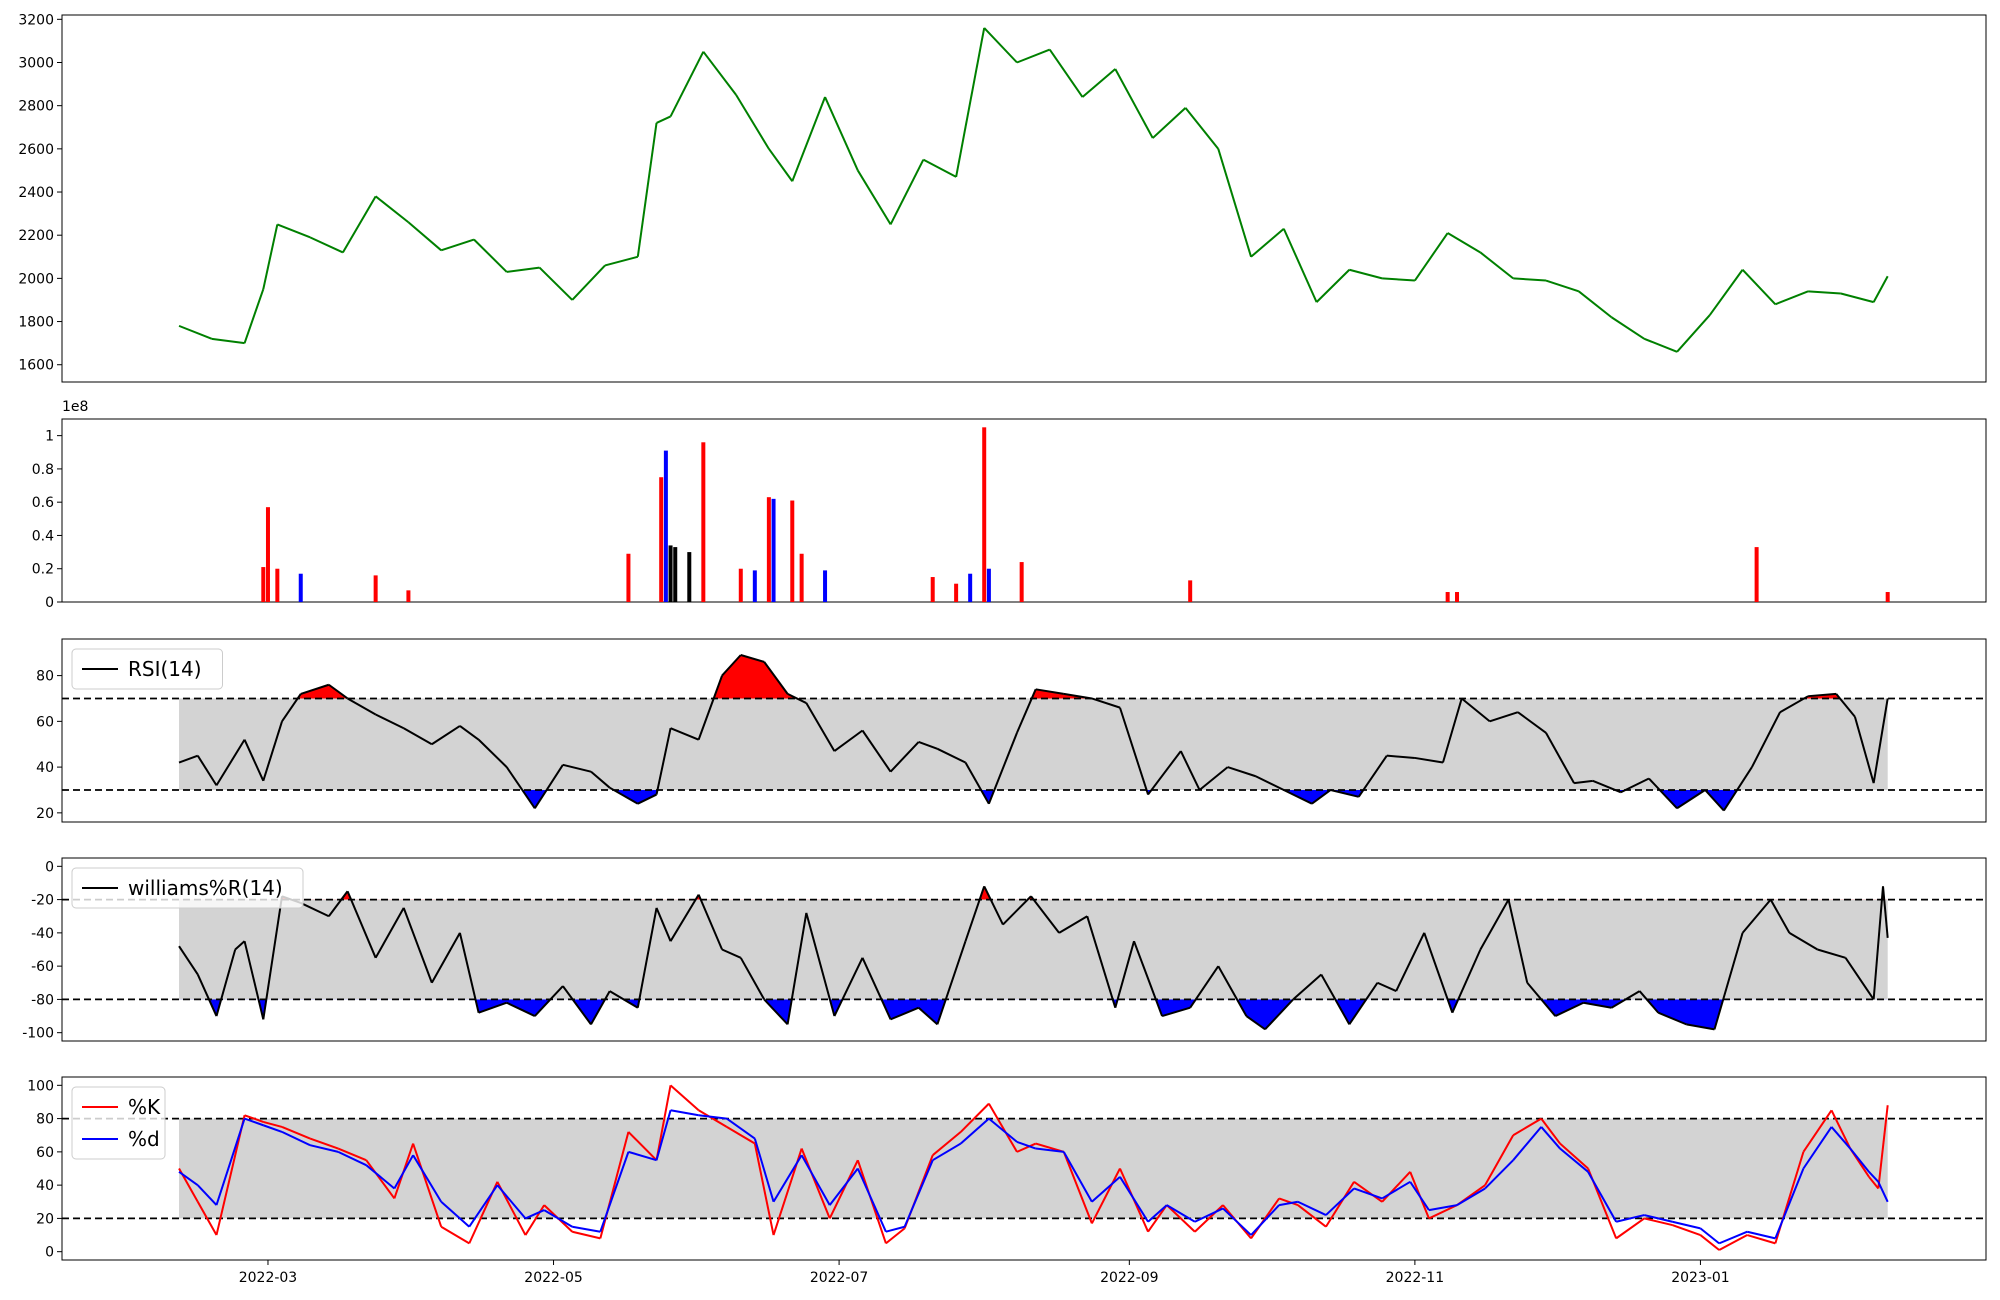  Describe the element at coordinates (42, 934) in the screenshot. I see `y-tick-label: -40` at that location.